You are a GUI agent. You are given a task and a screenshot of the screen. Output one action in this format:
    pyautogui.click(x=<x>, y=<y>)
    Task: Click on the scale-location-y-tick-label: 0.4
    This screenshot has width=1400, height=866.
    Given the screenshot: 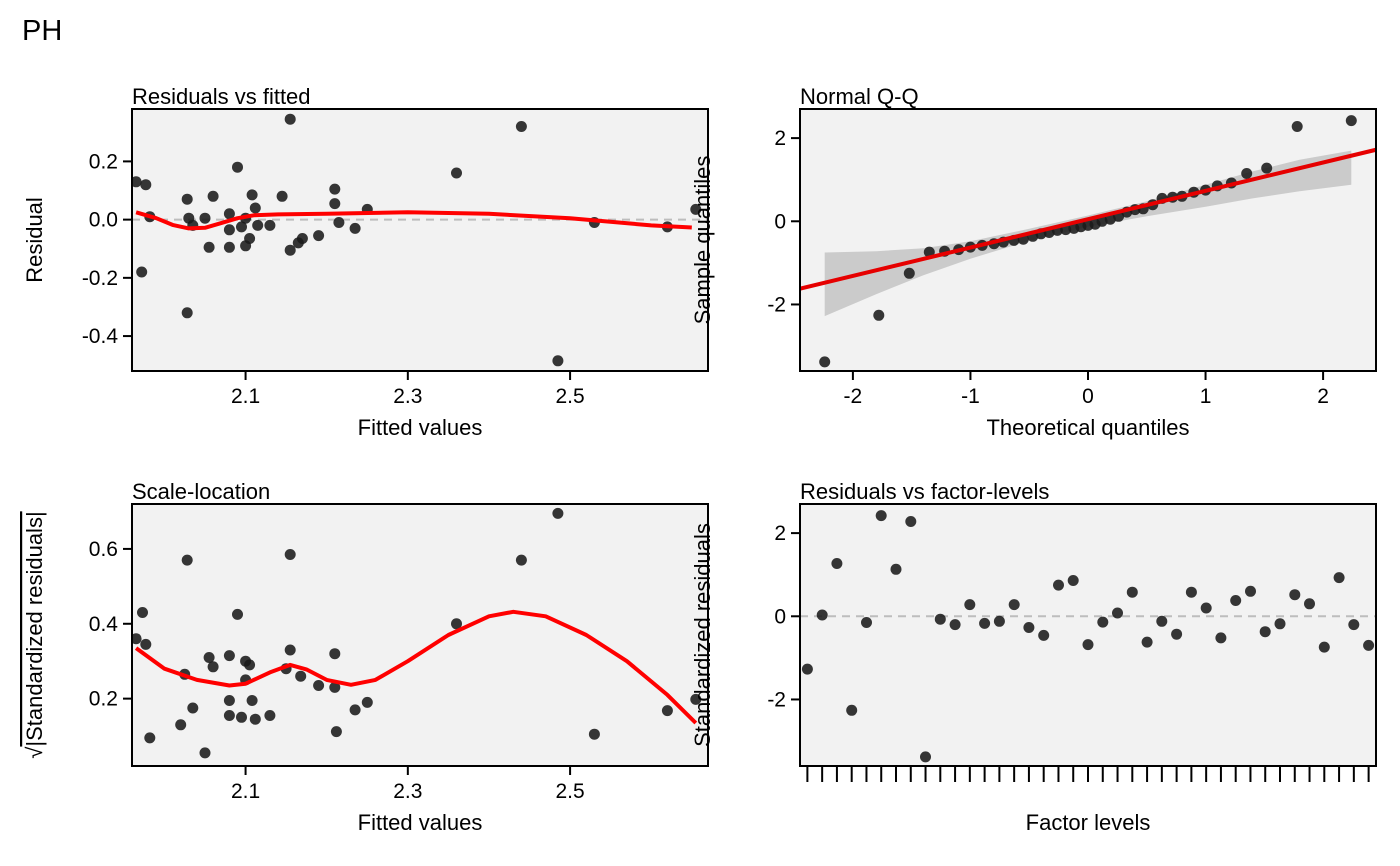 What is the action you would take?
    pyautogui.click(x=104, y=624)
    